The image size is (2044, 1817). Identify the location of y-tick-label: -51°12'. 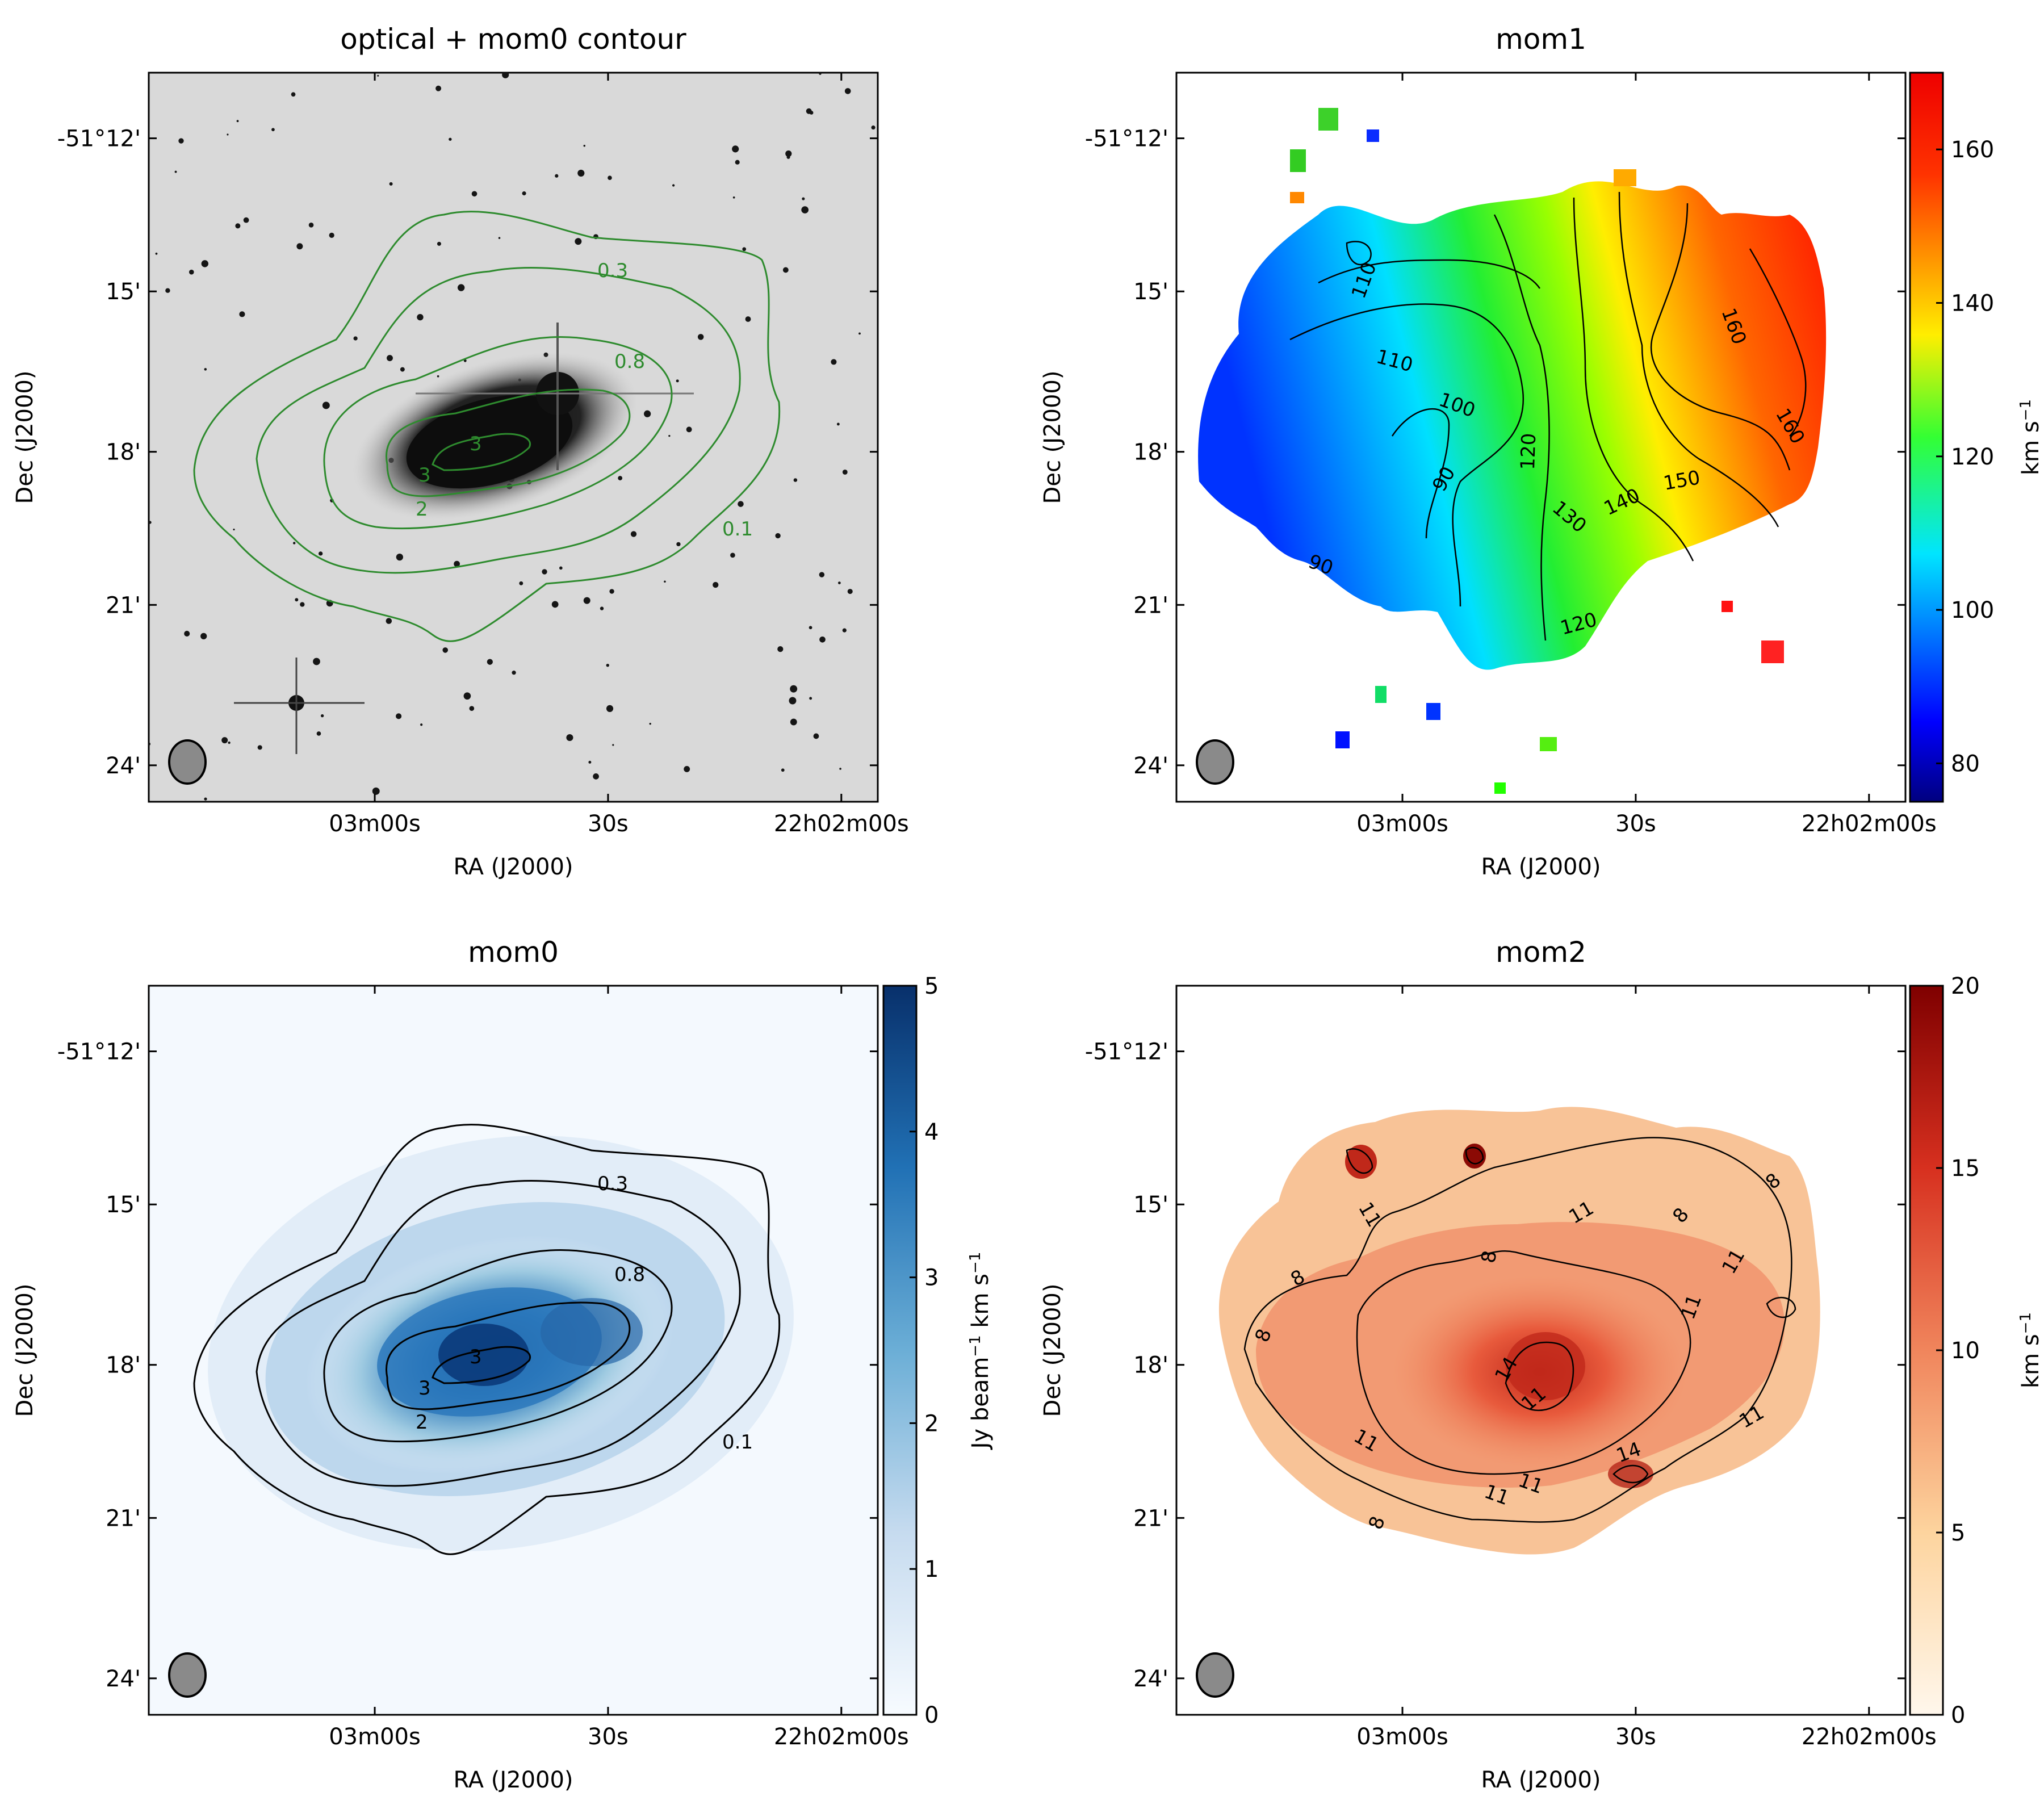
(99, 139).